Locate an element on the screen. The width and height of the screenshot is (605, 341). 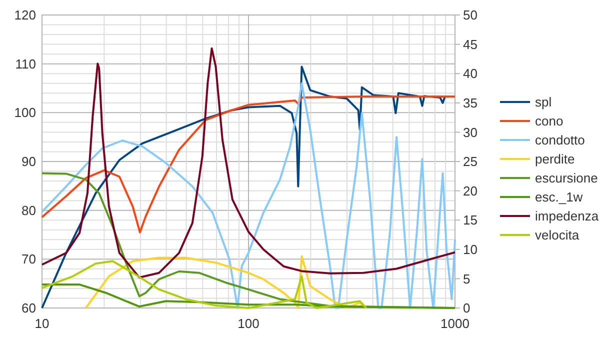
y2-tick-label: 40 is located at coordinates (470, 74).